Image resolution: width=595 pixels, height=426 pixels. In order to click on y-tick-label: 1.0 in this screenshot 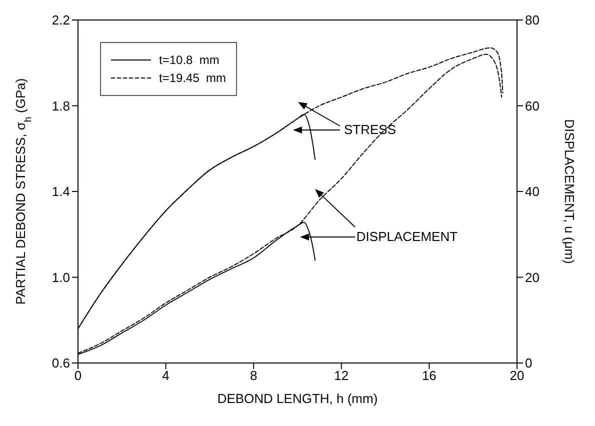, I will do `click(61, 277)`.